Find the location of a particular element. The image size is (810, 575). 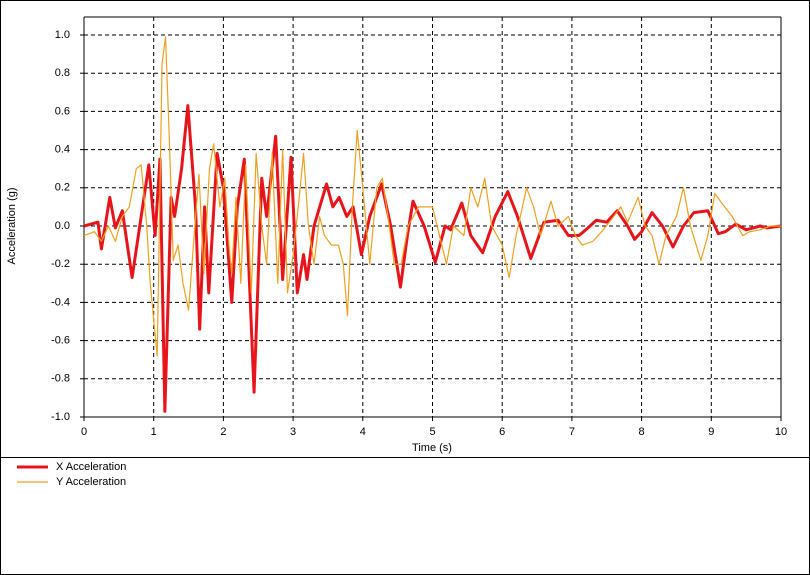

x-tick-label: 1 is located at coordinates (154, 432).